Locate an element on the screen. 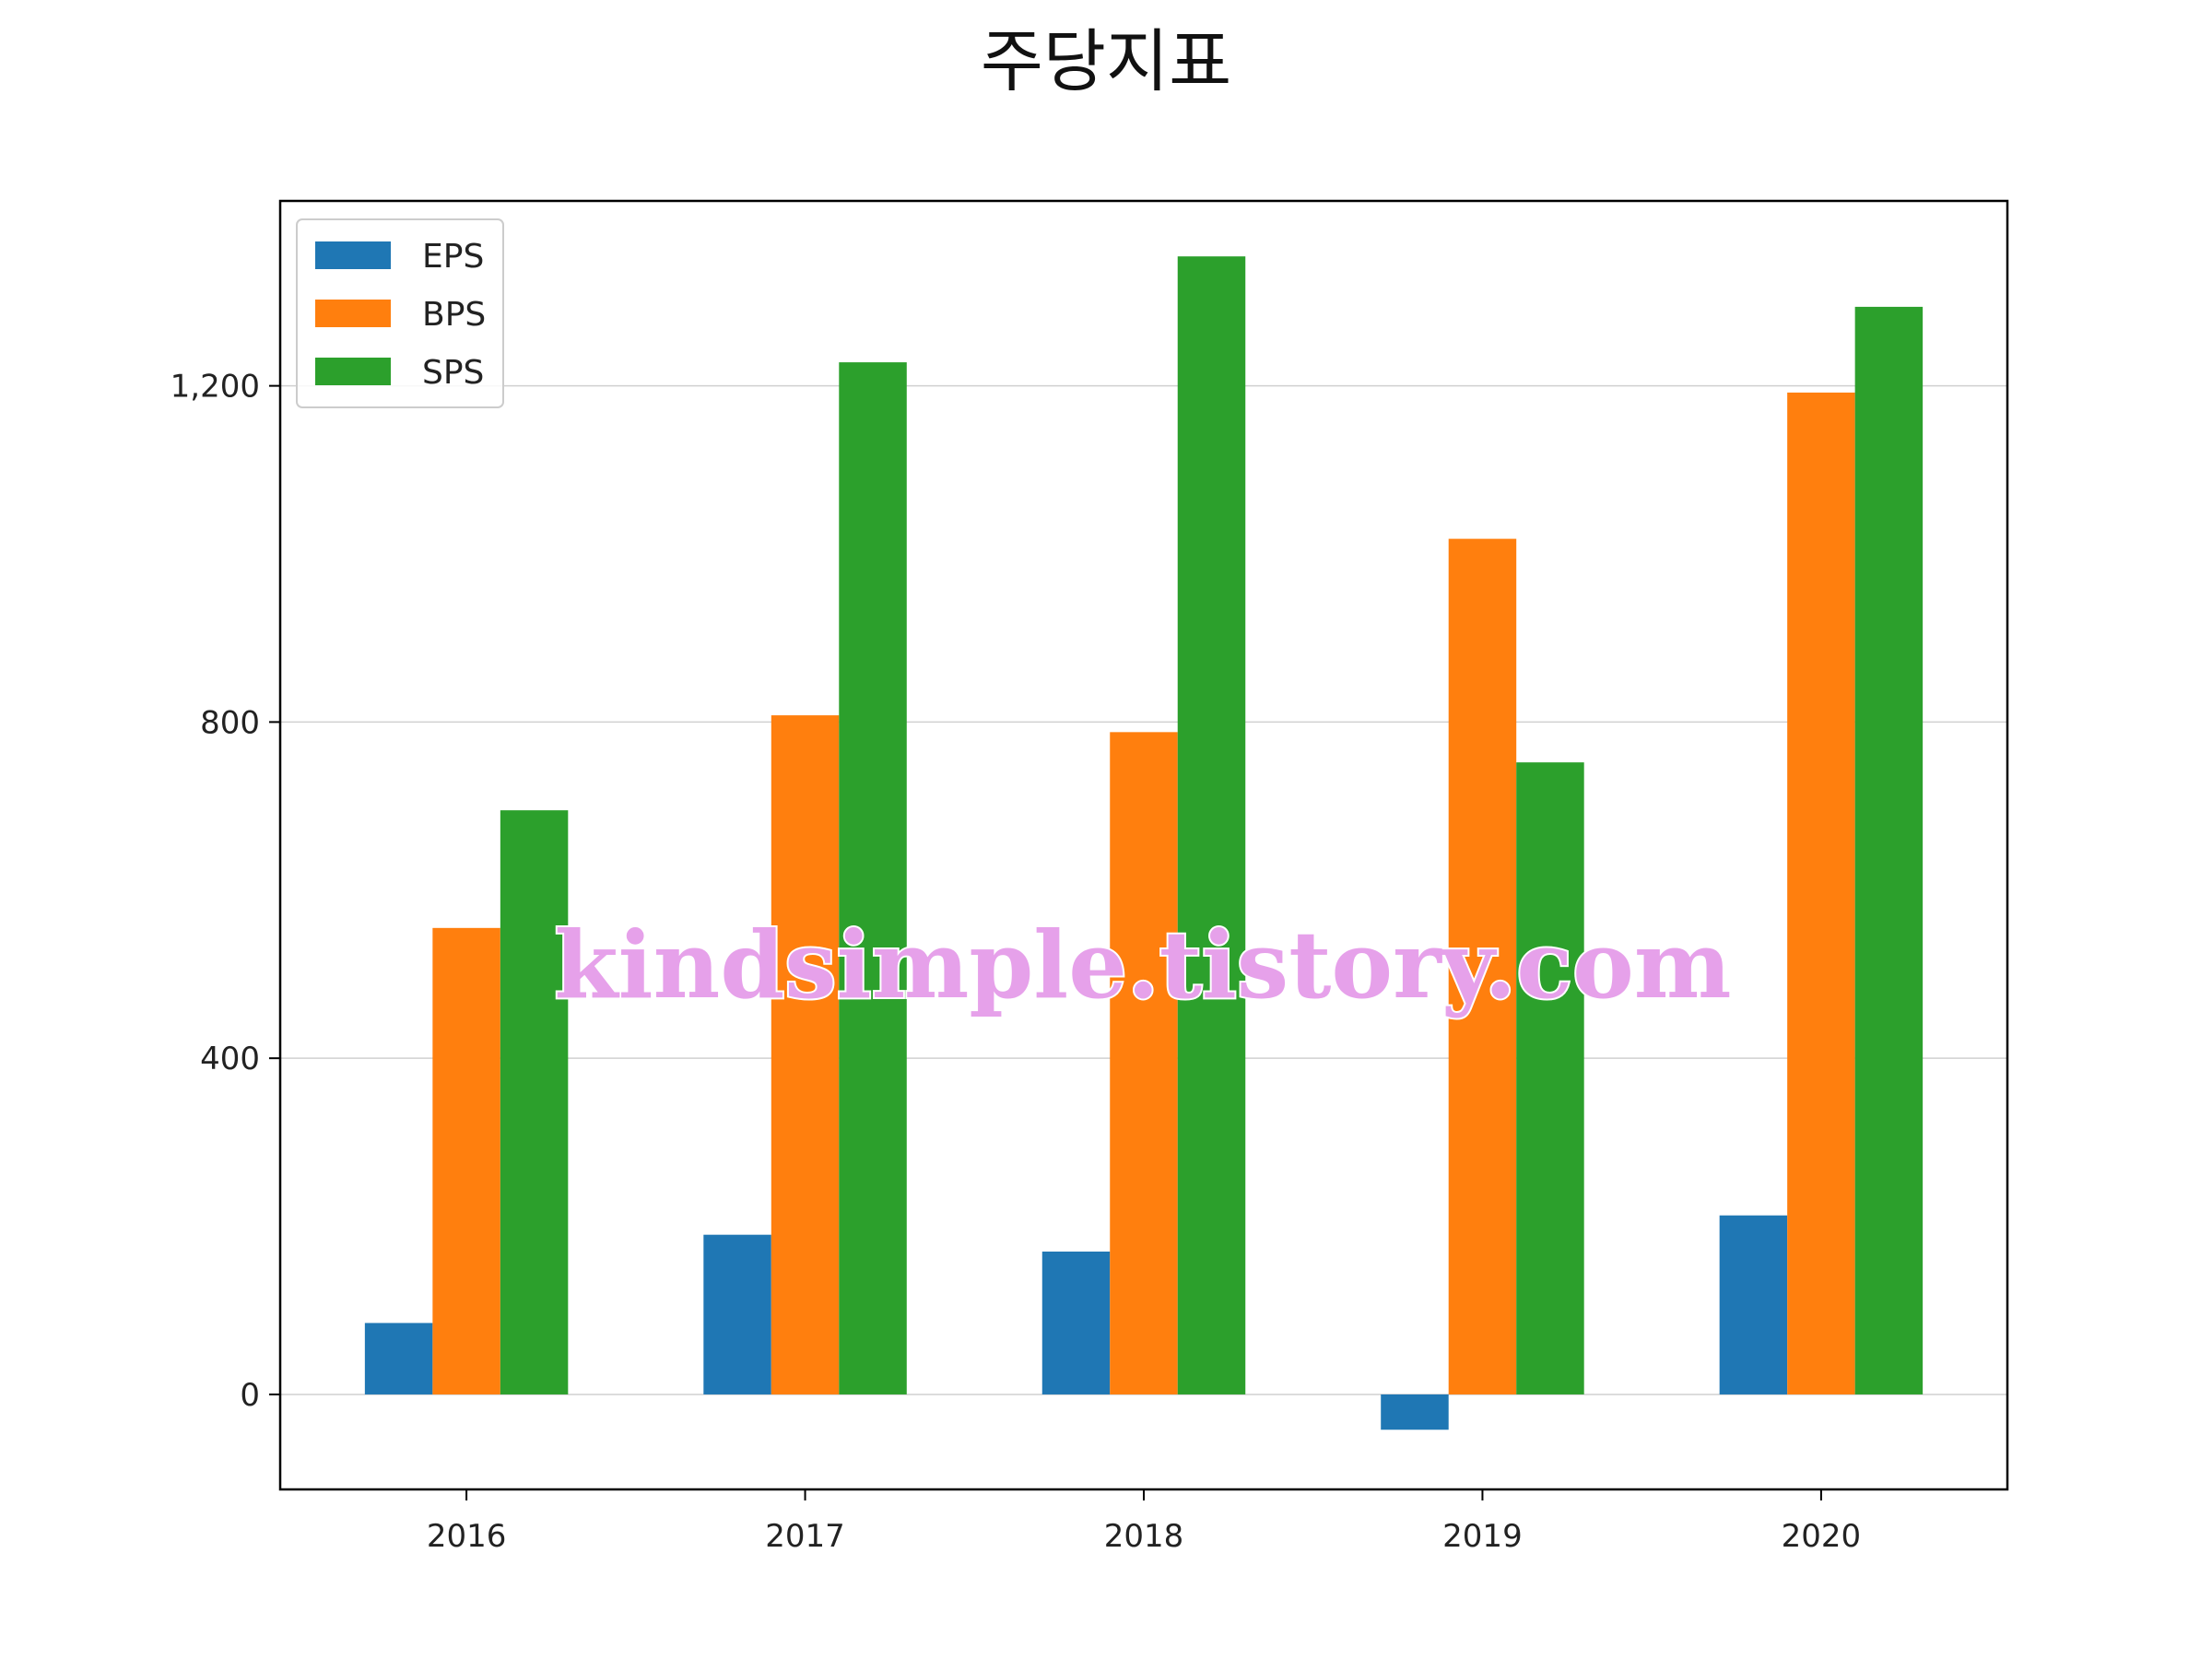  bar-bps-2019 is located at coordinates (1482, 966).